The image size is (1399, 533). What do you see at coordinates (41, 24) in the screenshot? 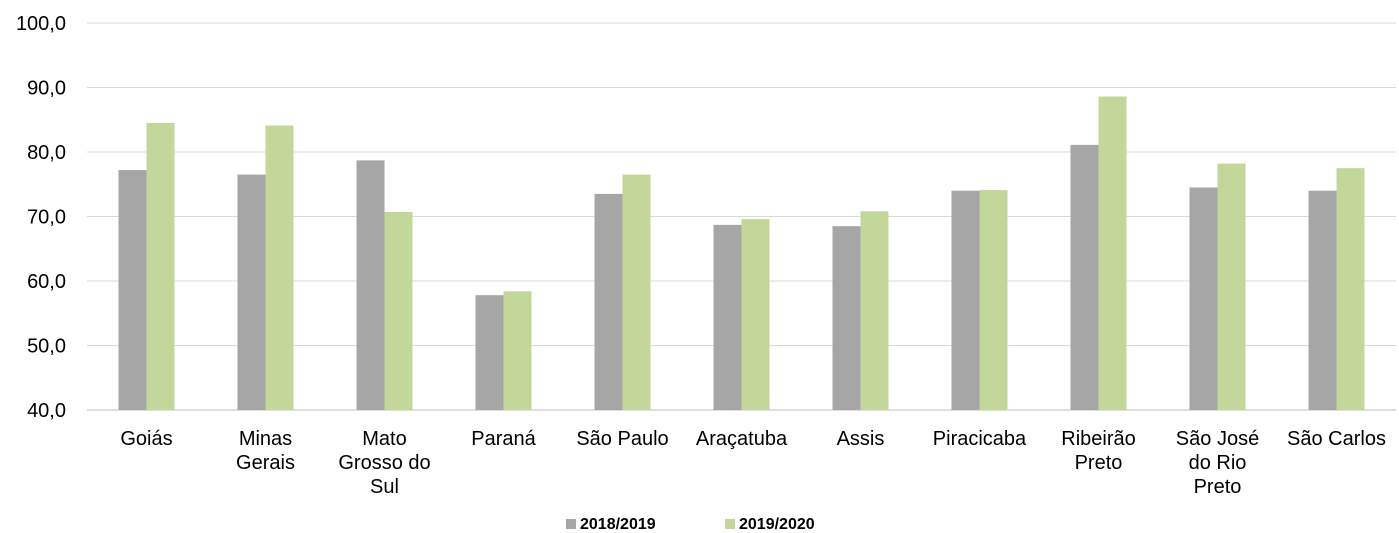
I see `y-tick-label: 100,0` at bounding box center [41, 24].